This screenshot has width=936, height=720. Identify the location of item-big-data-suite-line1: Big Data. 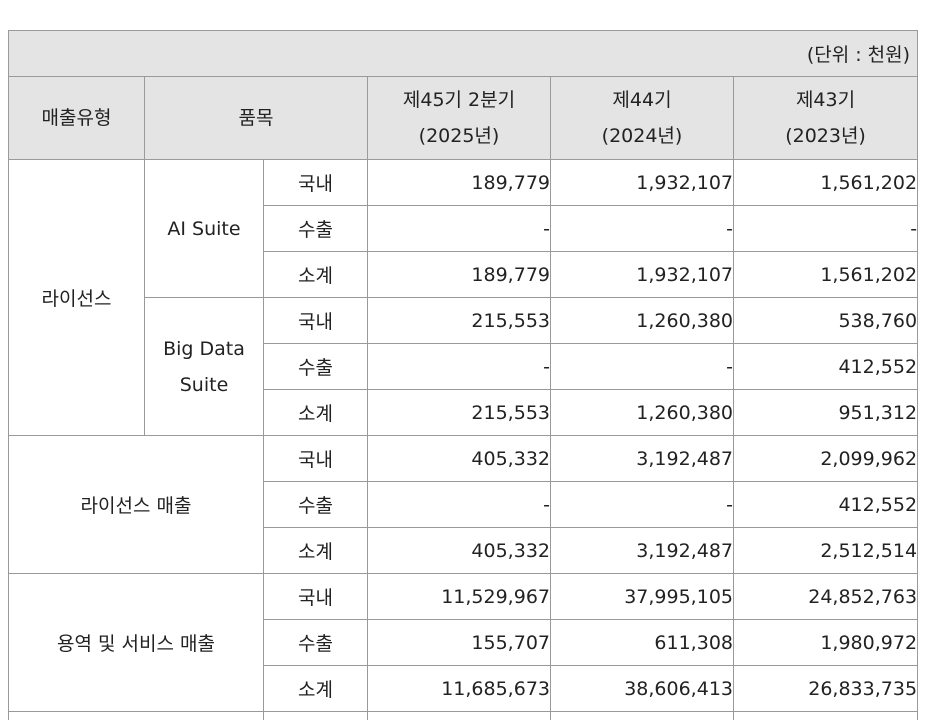
(204, 349).